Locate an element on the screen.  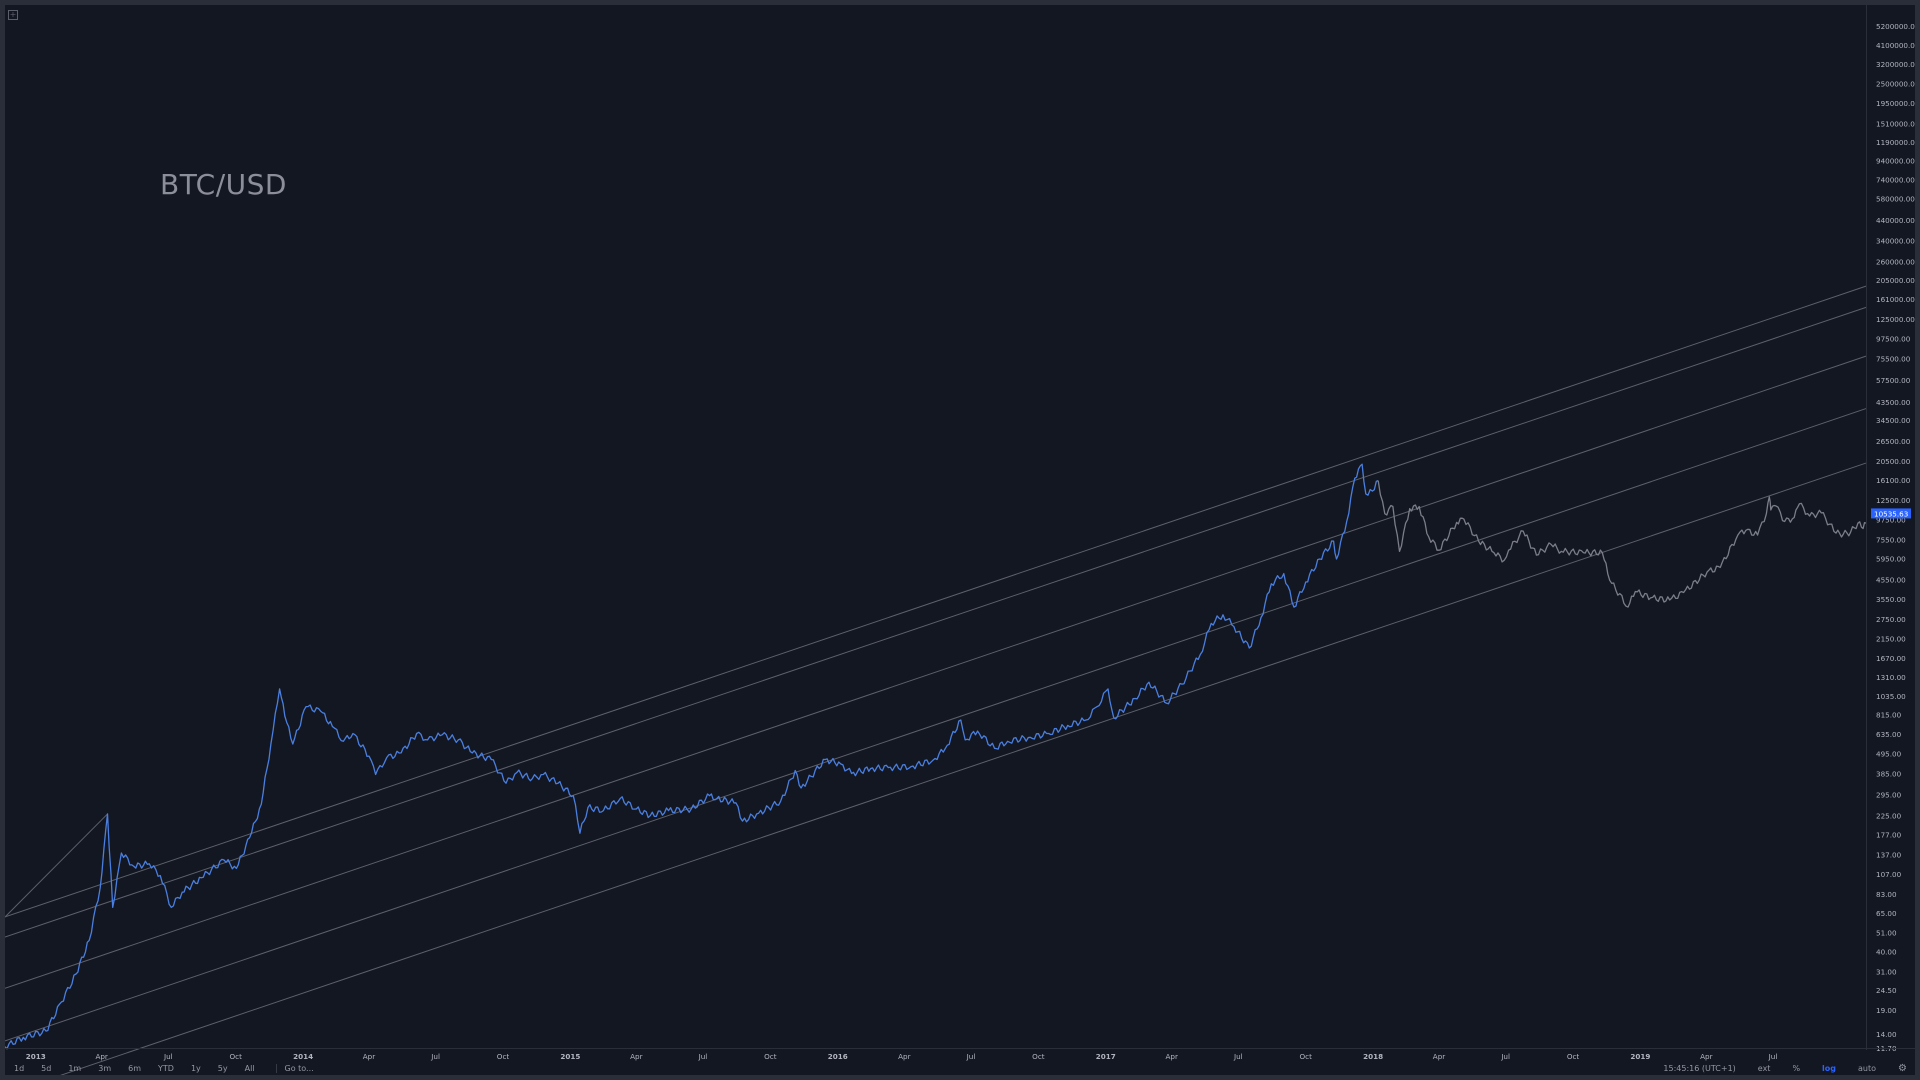
x-tick-label-7: Oct is located at coordinates (503, 1056).